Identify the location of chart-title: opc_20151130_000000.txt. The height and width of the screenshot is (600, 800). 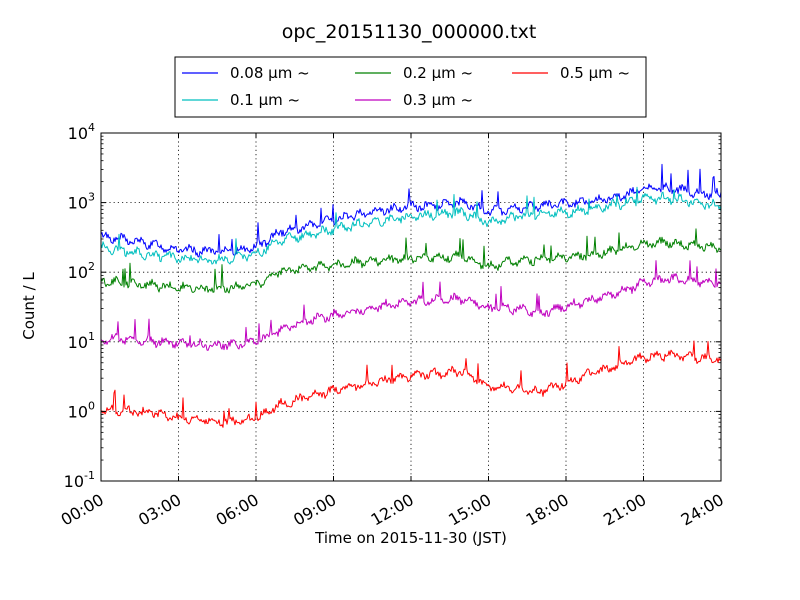
(409, 32).